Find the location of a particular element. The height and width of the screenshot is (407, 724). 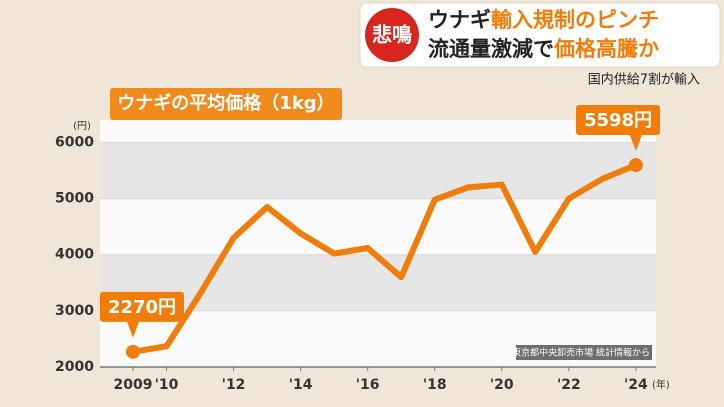

x-tick-label: '18 is located at coordinates (435, 385).